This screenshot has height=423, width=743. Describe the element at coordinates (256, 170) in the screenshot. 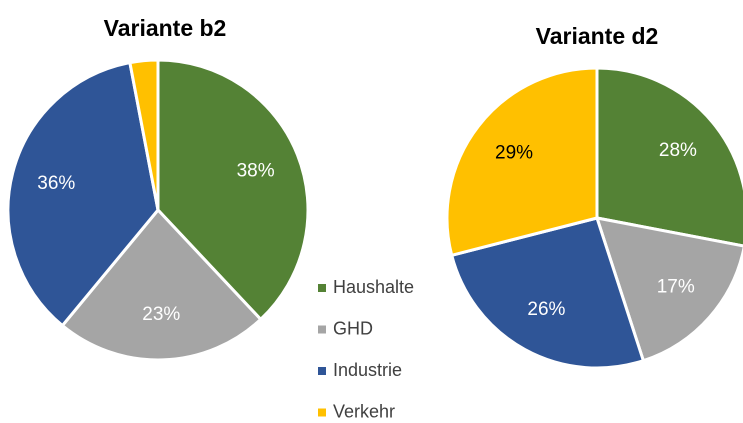

I see `data-label: 38%` at that location.